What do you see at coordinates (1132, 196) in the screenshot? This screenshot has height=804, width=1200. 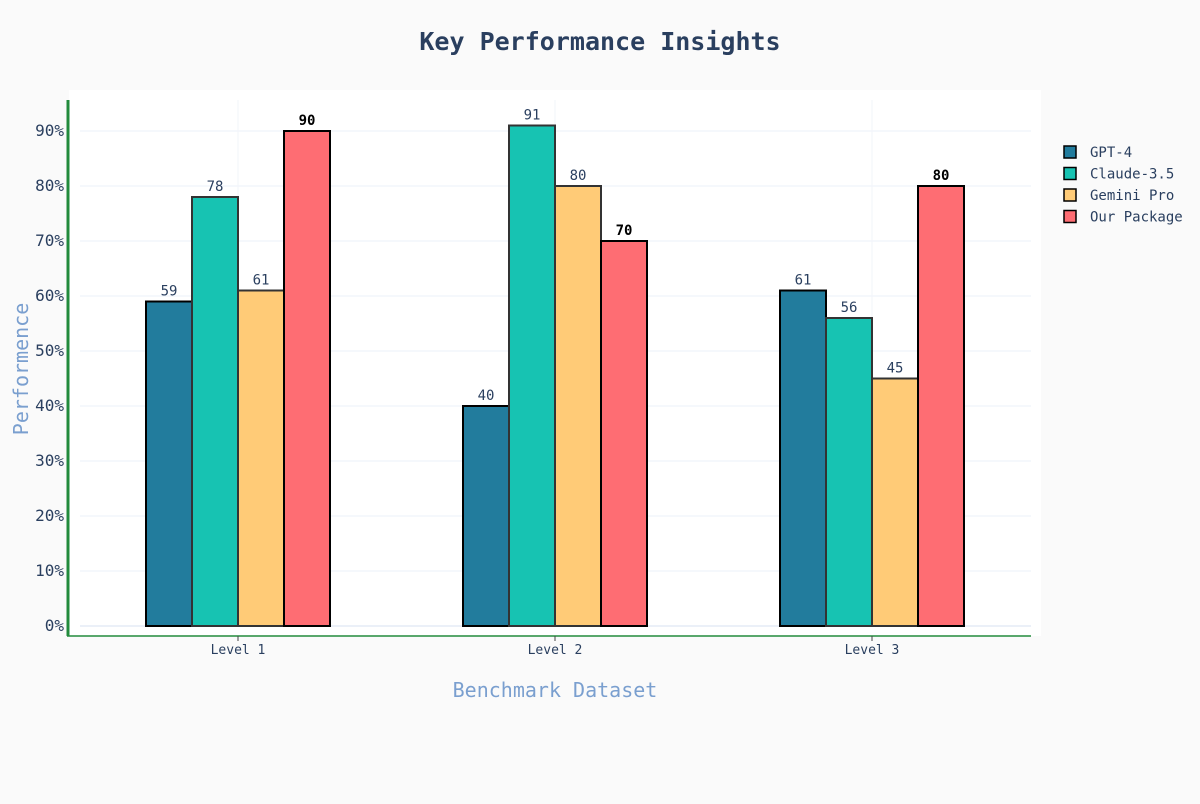 I see `legend-label: Gemini Pro` at bounding box center [1132, 196].